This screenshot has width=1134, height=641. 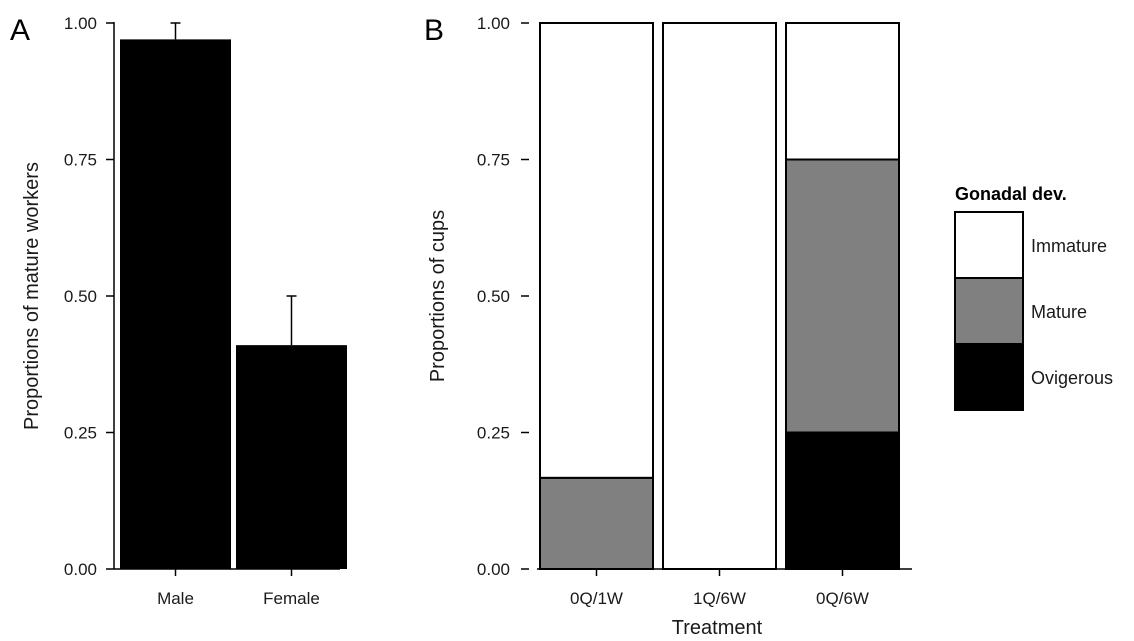 I want to click on x-tick-label: Female, so click(x=291, y=598).